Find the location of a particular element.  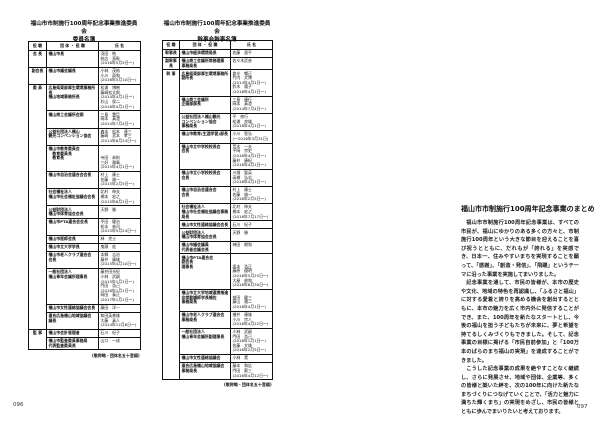

table-row: 幹事長 福山市経済環境局長 佐藤 昌平 is located at coordinates (217, 53).